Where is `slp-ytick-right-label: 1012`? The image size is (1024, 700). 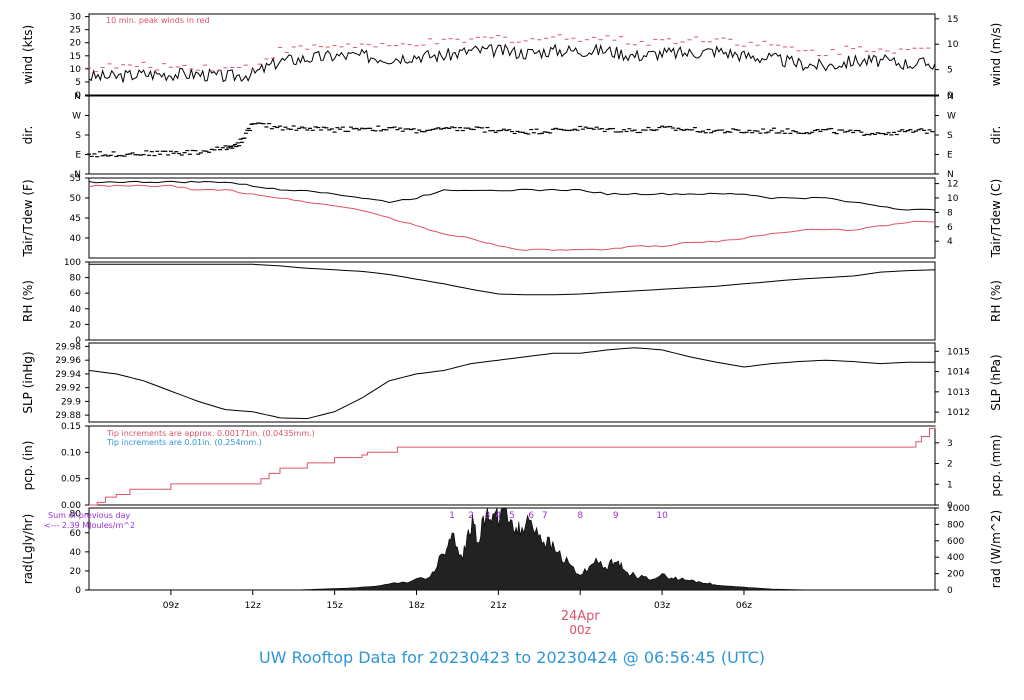
slp-ytick-right-label: 1012 is located at coordinates (958, 413).